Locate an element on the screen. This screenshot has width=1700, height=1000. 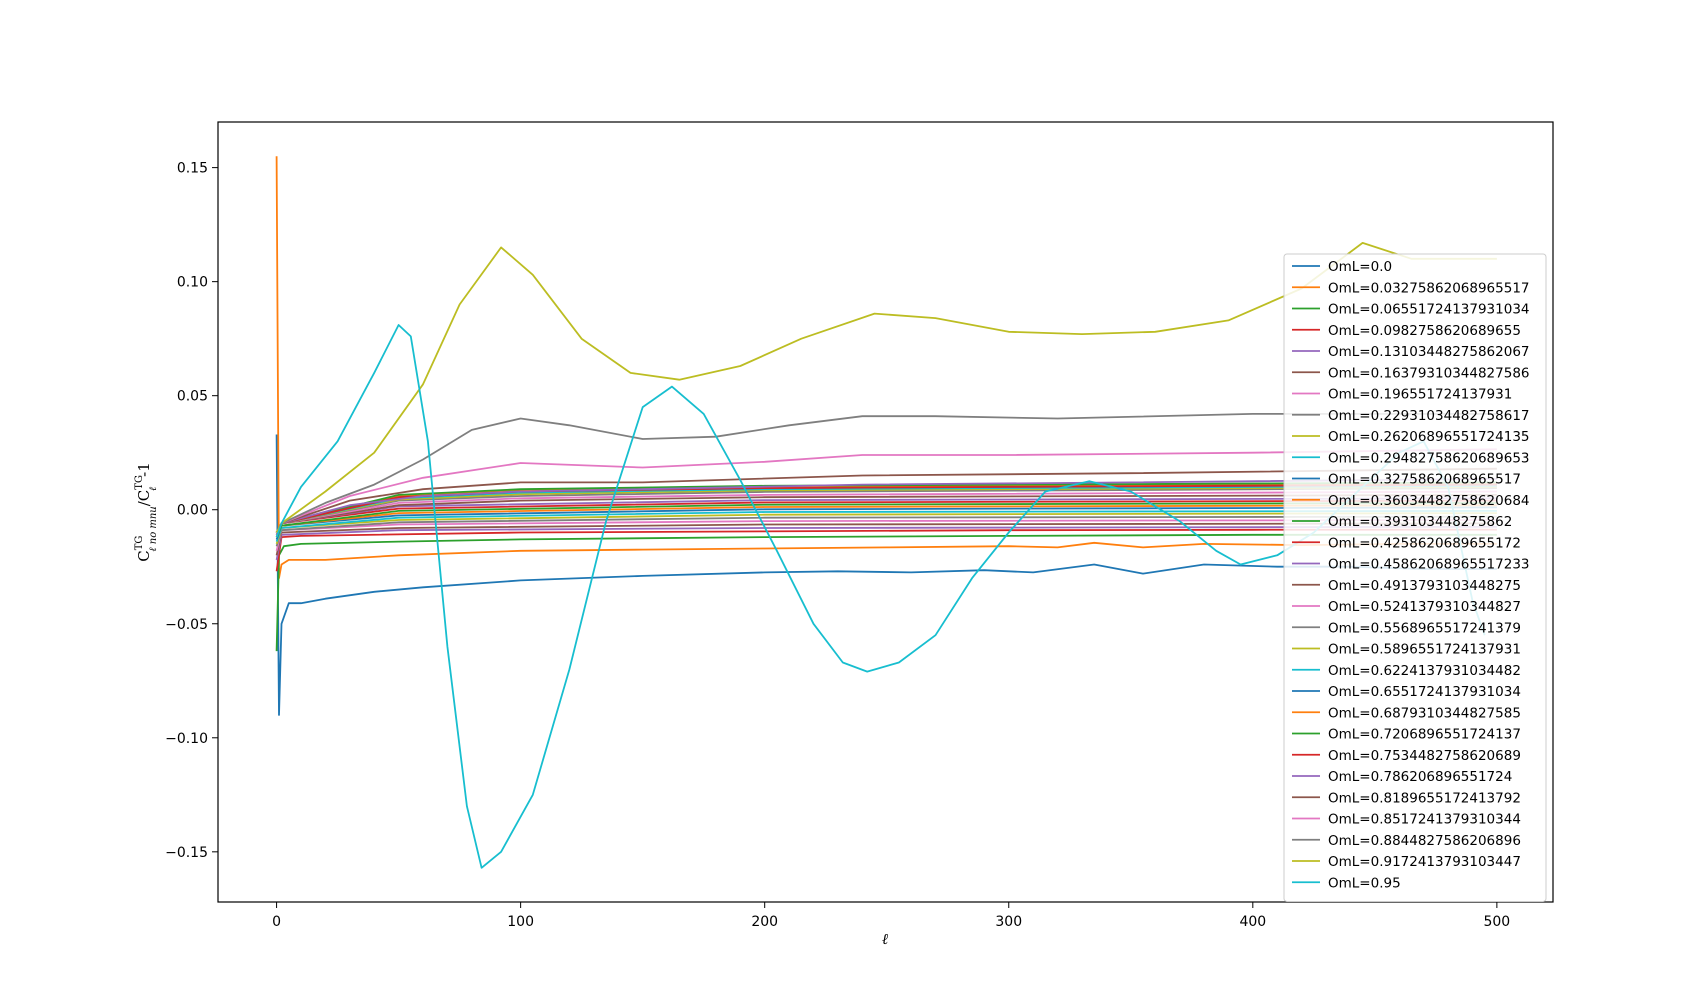
y-label-tail: -1 is located at coordinates (144, 469).